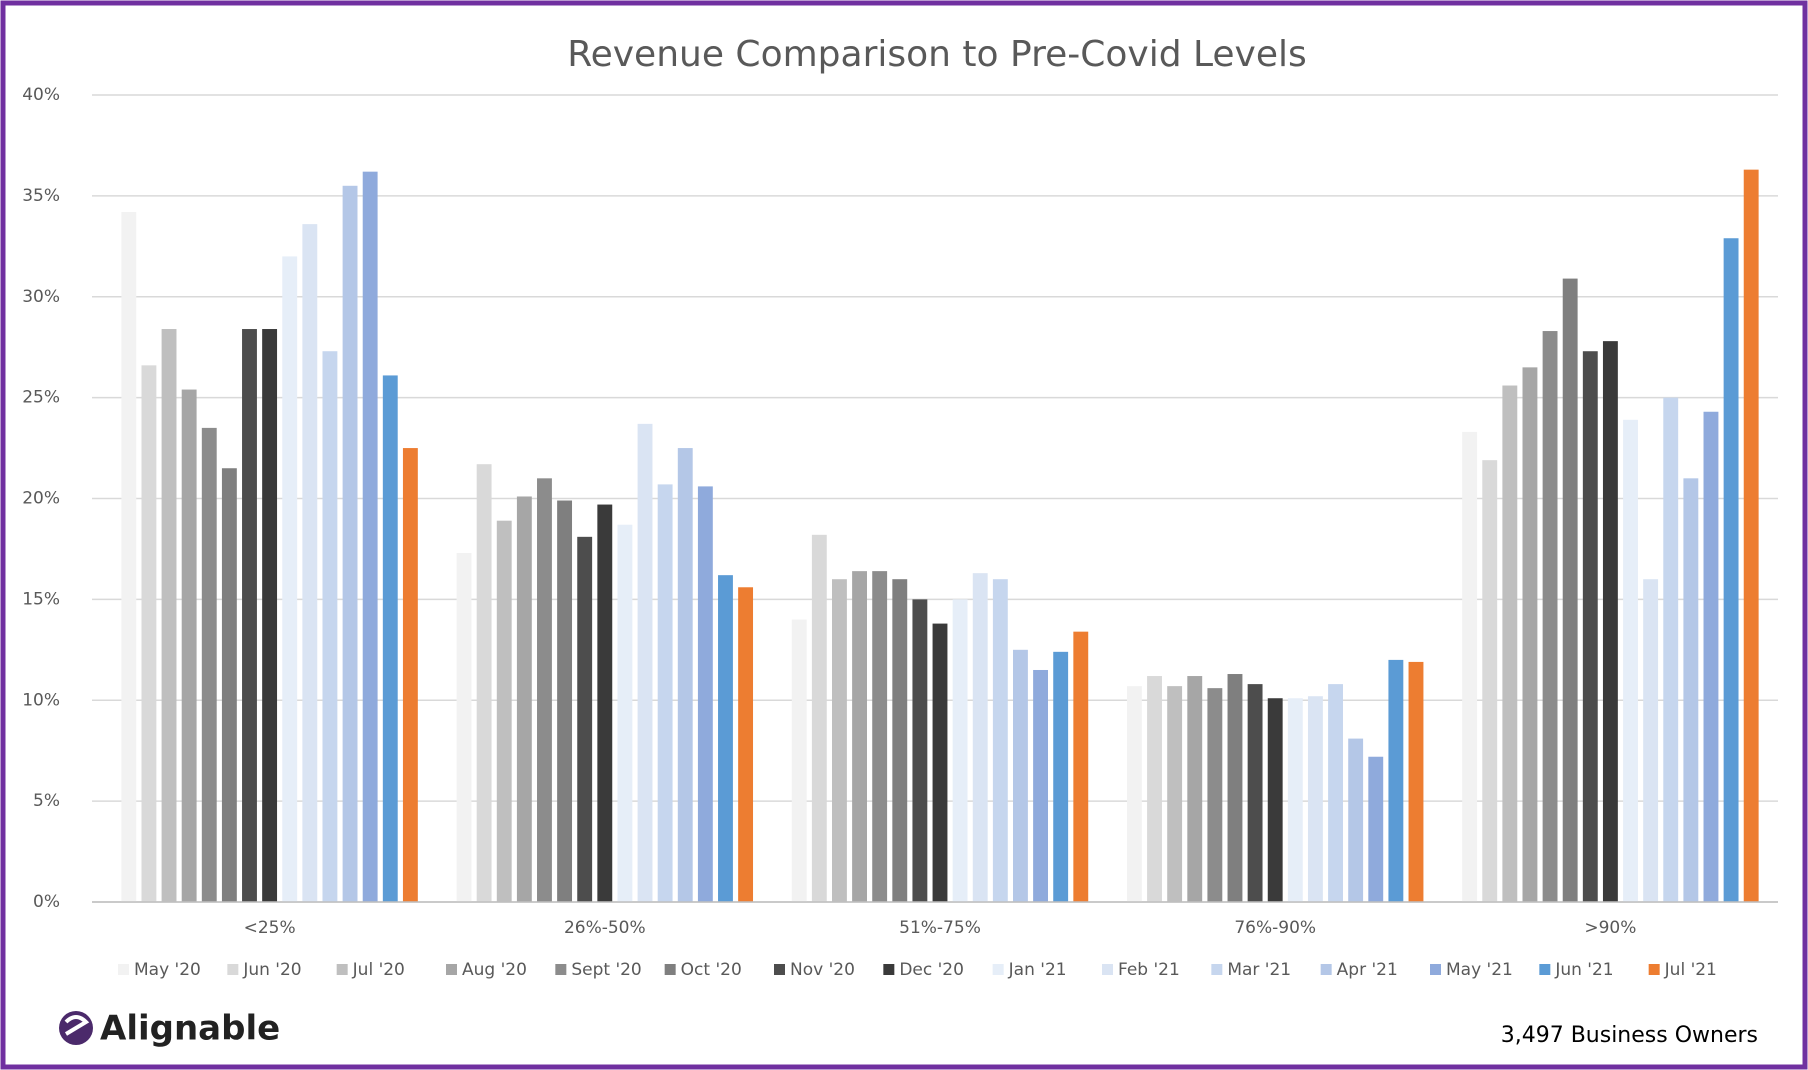 The width and height of the screenshot is (1808, 1070). What do you see at coordinates (1149, 970) in the screenshot?
I see `legend-label: Feb '21` at bounding box center [1149, 970].